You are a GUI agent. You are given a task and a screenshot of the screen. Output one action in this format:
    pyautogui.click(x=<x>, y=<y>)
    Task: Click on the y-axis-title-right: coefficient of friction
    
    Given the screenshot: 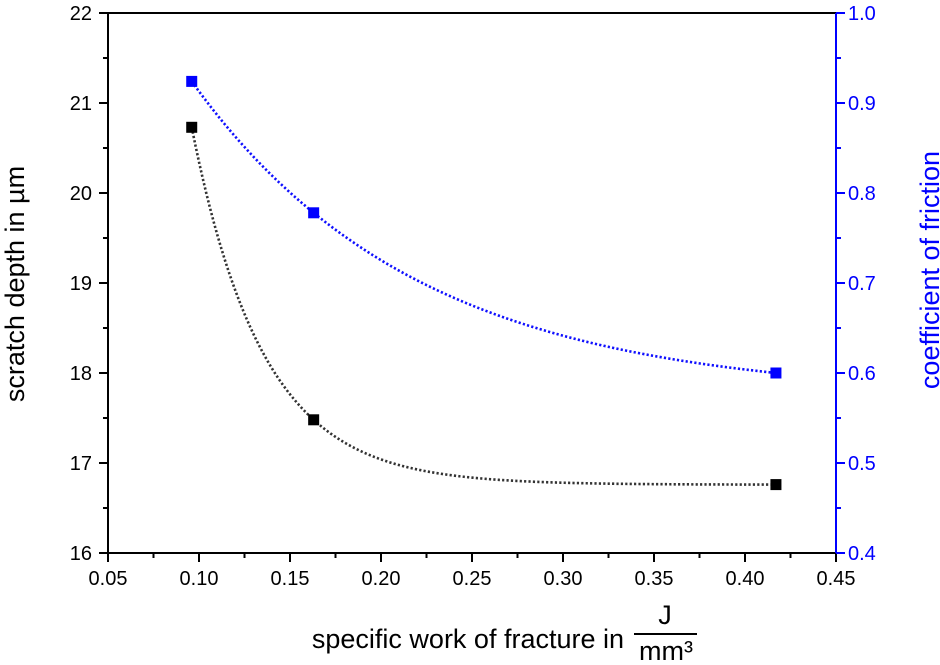 What is the action you would take?
    pyautogui.click(x=927, y=270)
    